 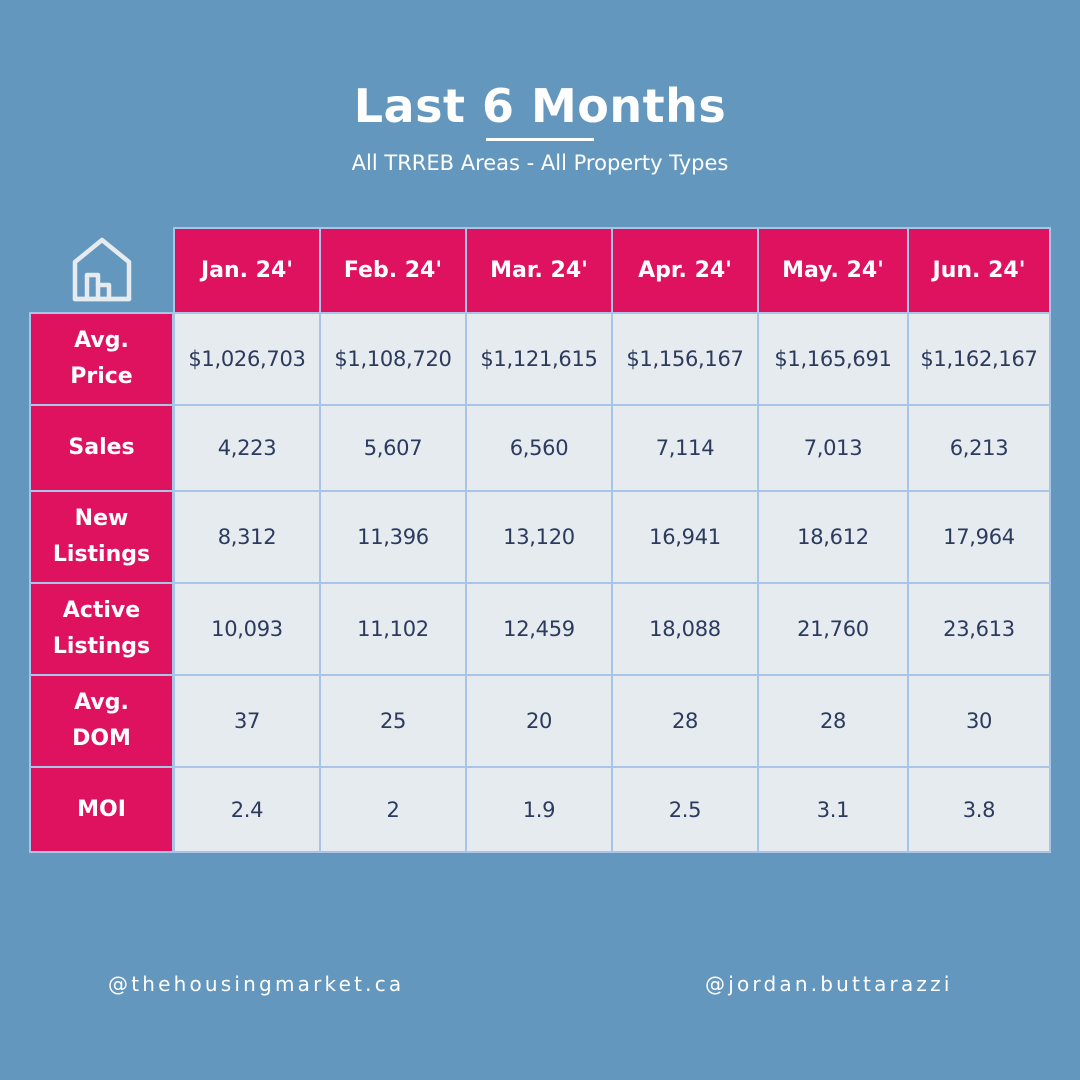 I want to click on table-cell: 2.5, so click(x=685, y=809).